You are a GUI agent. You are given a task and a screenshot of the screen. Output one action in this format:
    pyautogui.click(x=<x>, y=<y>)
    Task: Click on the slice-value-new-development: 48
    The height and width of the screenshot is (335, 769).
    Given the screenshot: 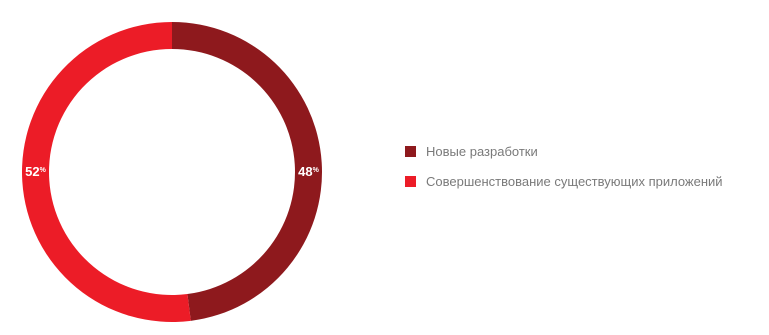 What is the action you would take?
    pyautogui.click(x=305, y=171)
    